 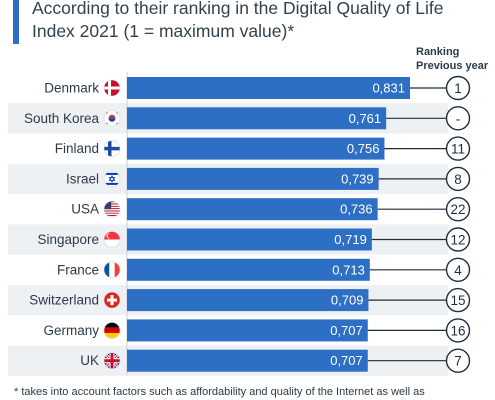 What do you see at coordinates (438, 52) in the screenshot?
I see `ranking-heading-line1: Ranking` at bounding box center [438, 52].